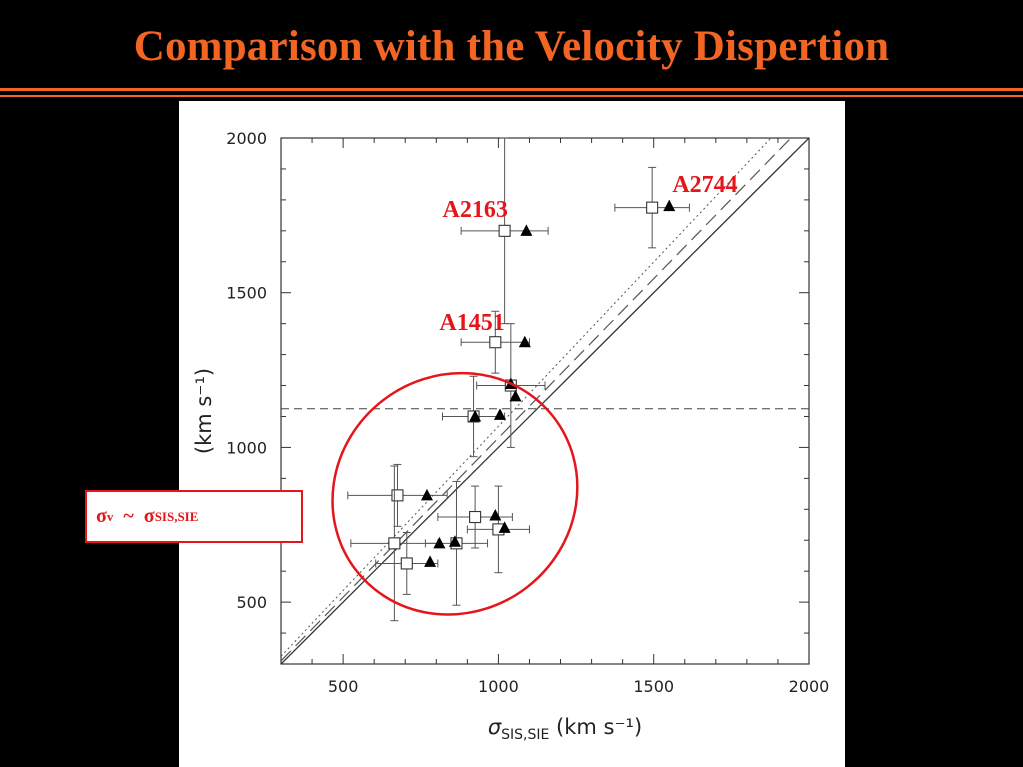 The image size is (1023, 767). What do you see at coordinates (204, 411) in the screenshot?
I see `y-axis-label: (km s⁻¹)` at bounding box center [204, 411].